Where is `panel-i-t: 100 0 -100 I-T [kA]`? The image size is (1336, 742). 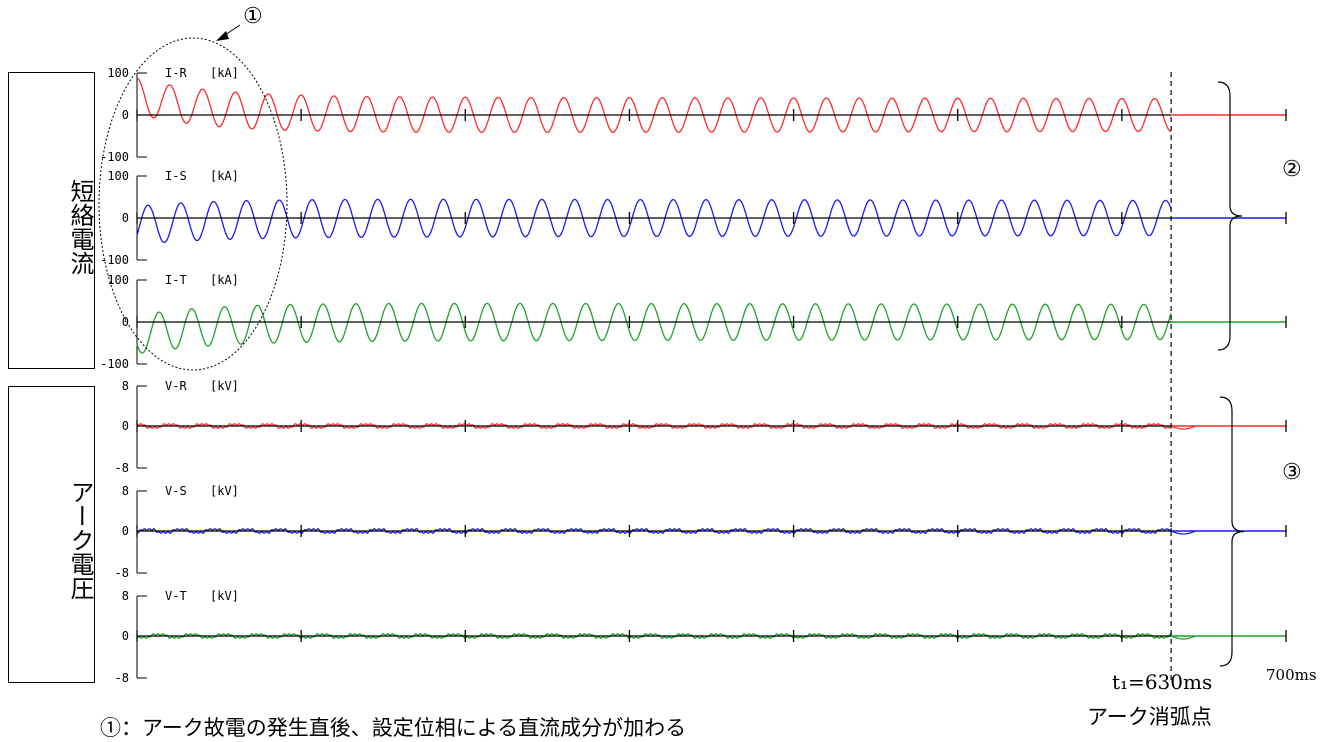 panel-i-t: 100 0 -100 I-T [kA] is located at coordinates (693, 322).